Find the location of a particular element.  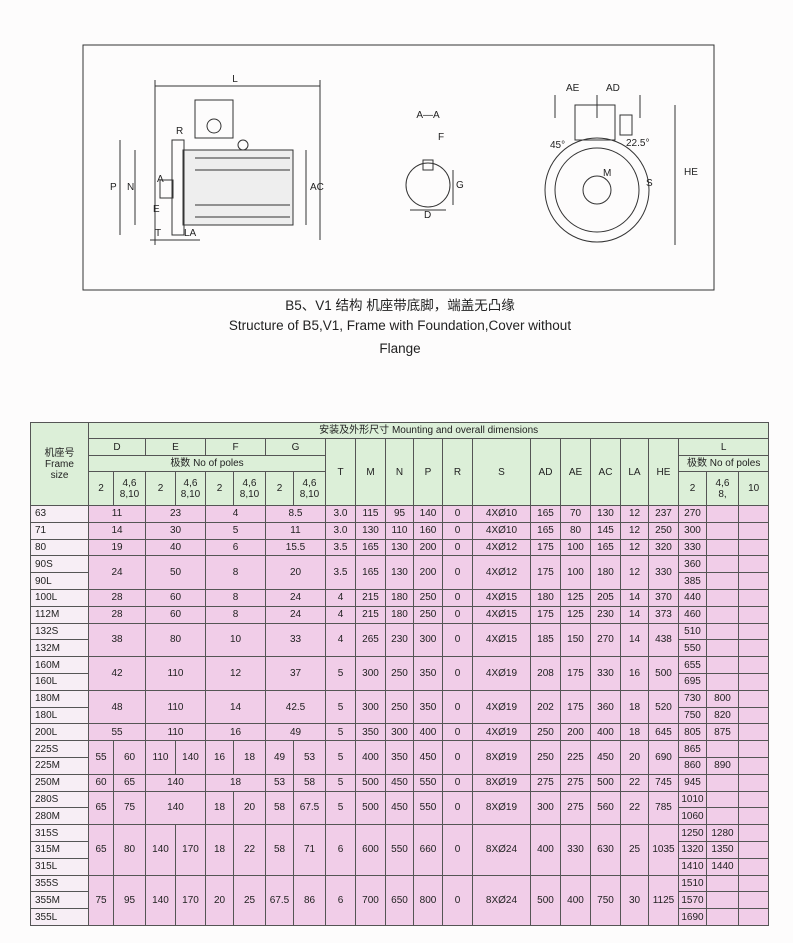

frame-cell: 315L is located at coordinates (59, 866).